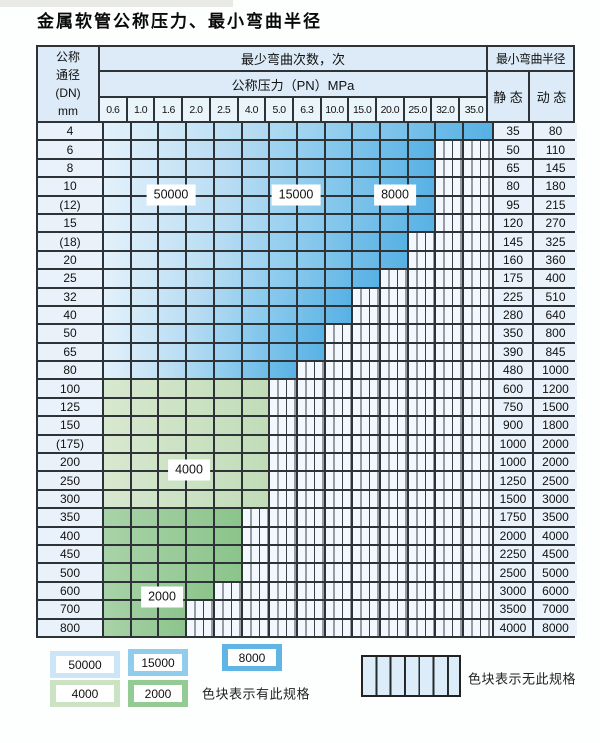 Image resolution: width=600 pixels, height=743 pixels. What do you see at coordinates (555, 186) in the screenshot?
I see `dynamic-radius-cell: 180` at bounding box center [555, 186].